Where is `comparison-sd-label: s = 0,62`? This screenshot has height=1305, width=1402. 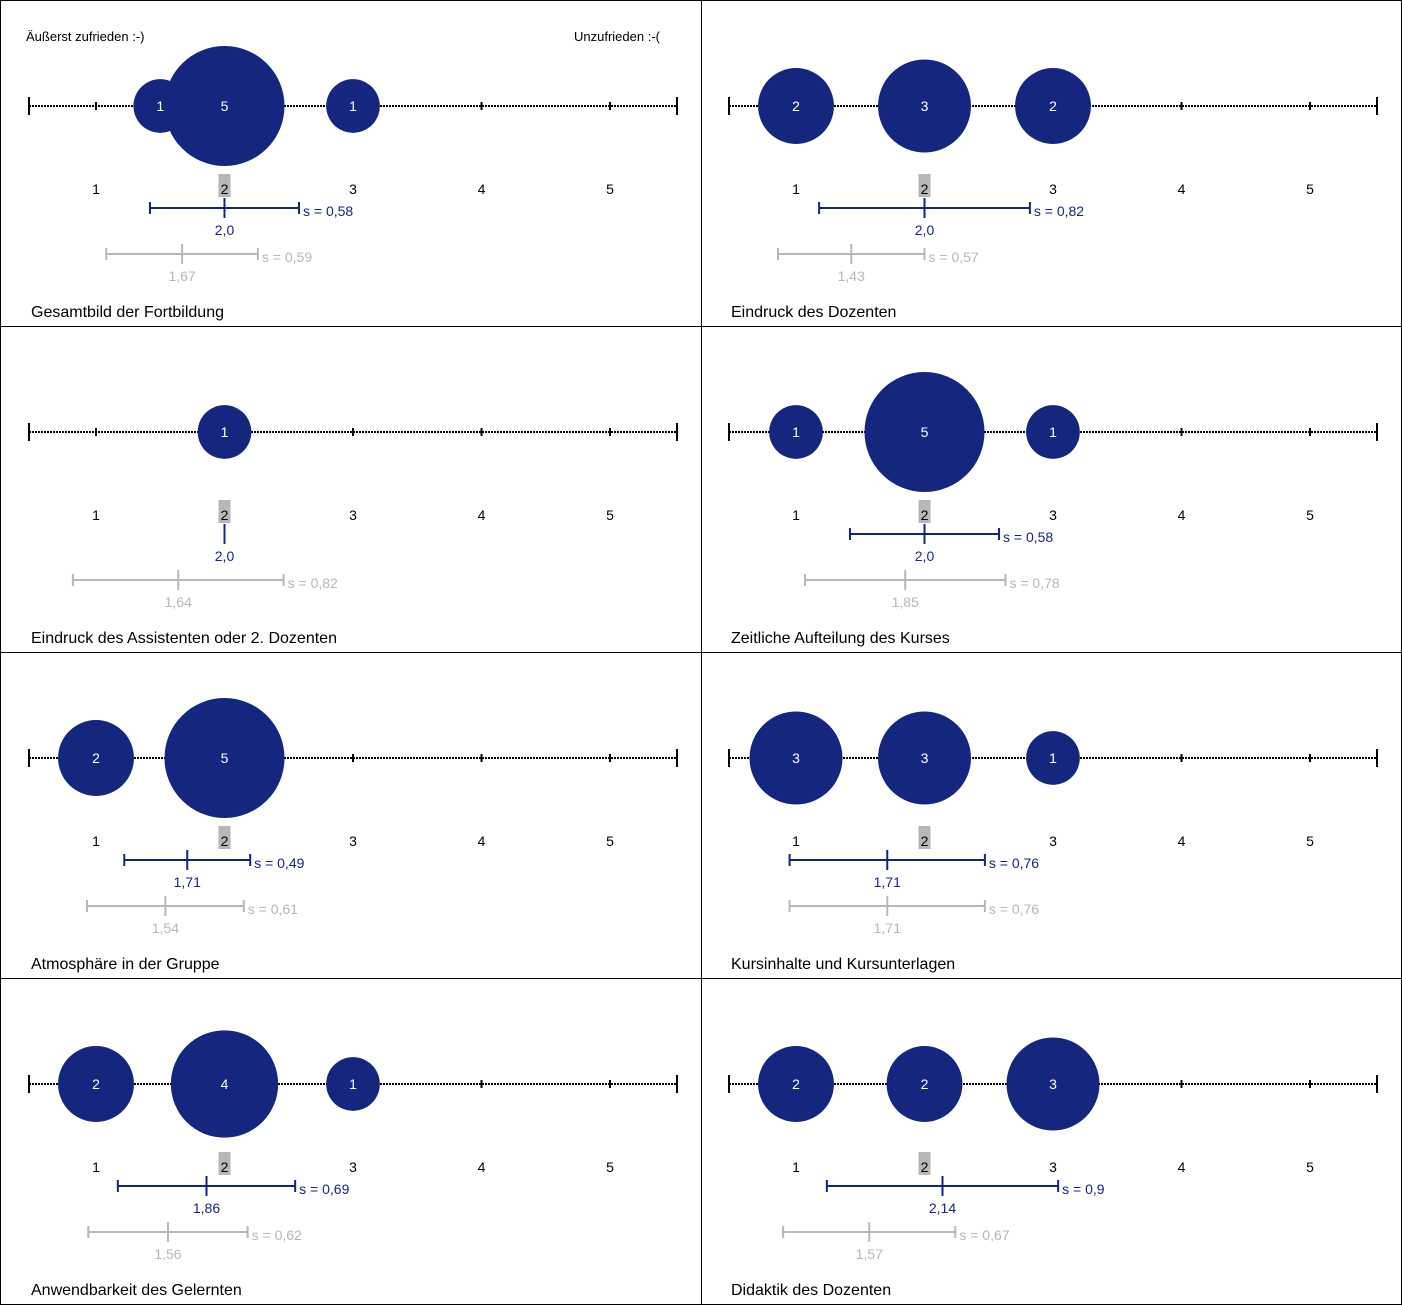 comparison-sd-label: s = 0,62 is located at coordinates (277, 1235).